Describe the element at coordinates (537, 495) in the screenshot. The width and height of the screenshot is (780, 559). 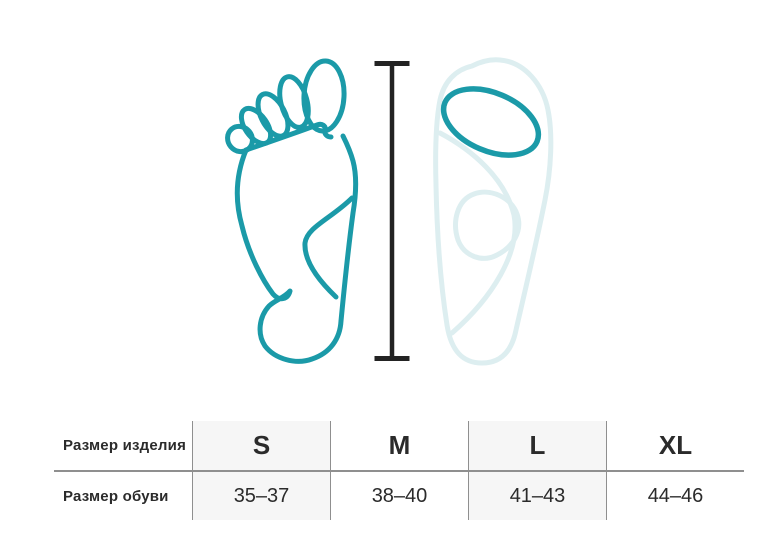
I see `shoe-size-cell-l: 41–43` at that location.